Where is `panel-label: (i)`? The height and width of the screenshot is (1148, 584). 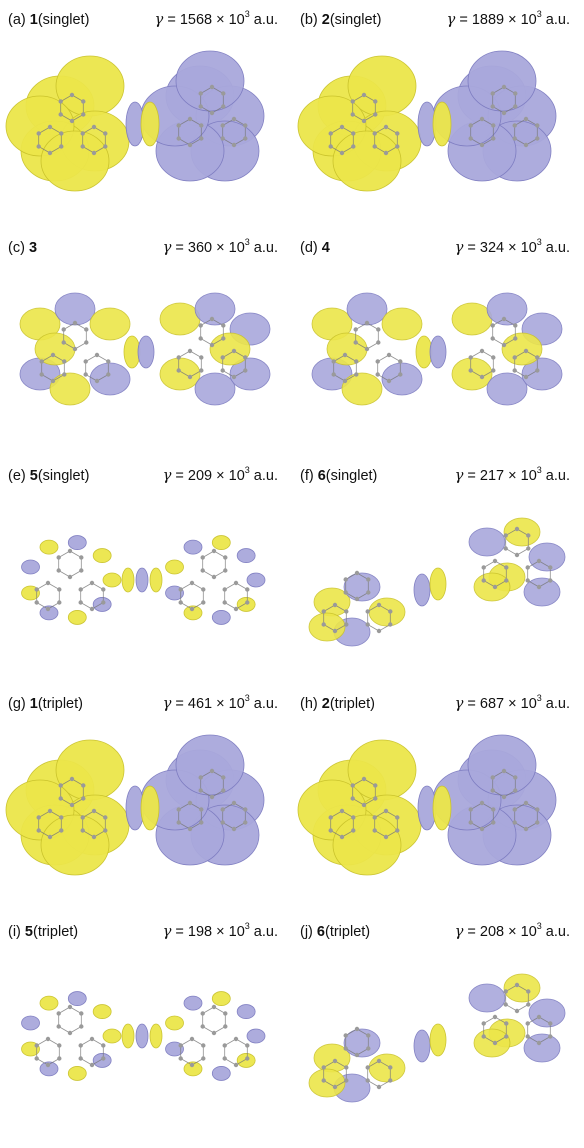 panel-label: (i) is located at coordinates (14, 932).